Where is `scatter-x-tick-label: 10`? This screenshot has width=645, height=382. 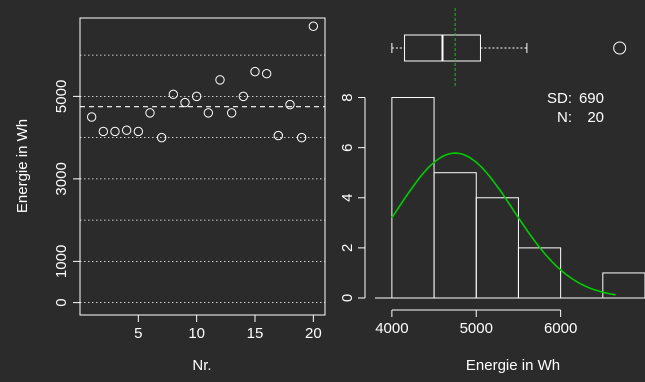 scatter-x-tick-label: 10 is located at coordinates (196, 333).